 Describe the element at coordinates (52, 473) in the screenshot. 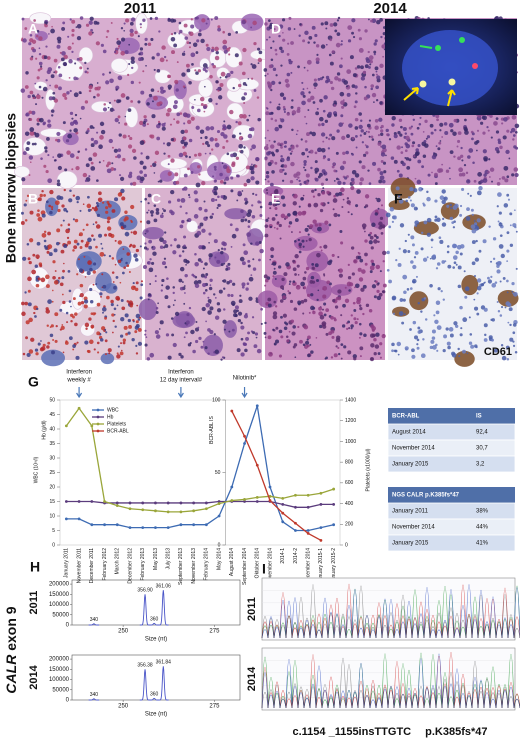

I see `tick-label: 25` at that location.